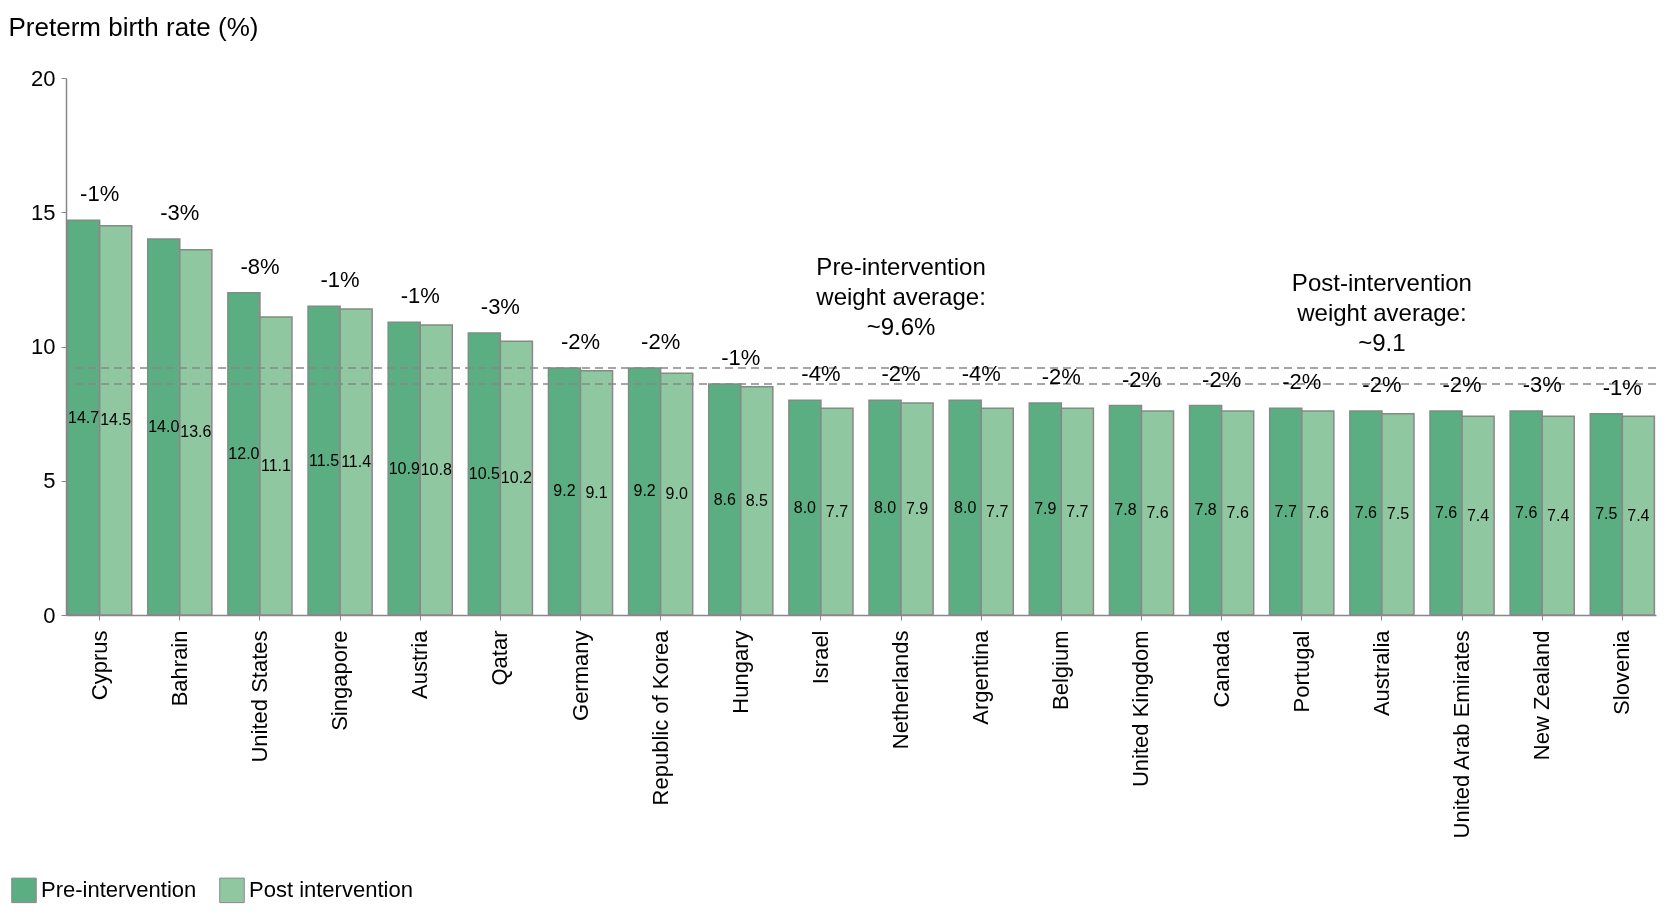 The width and height of the screenshot is (1667, 924). I want to click on data-label: 10.5, so click(484, 474).